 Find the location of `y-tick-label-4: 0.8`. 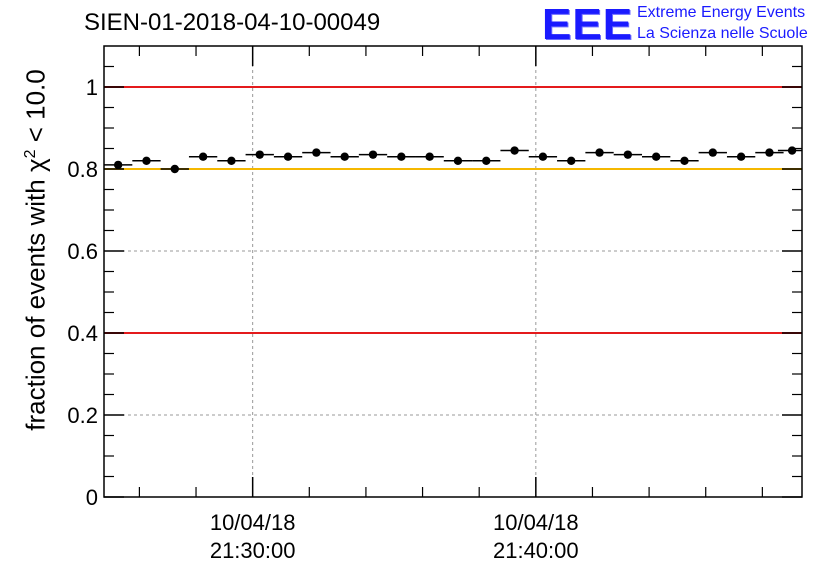

y-tick-label-4: 0.8 is located at coordinates (82, 169).